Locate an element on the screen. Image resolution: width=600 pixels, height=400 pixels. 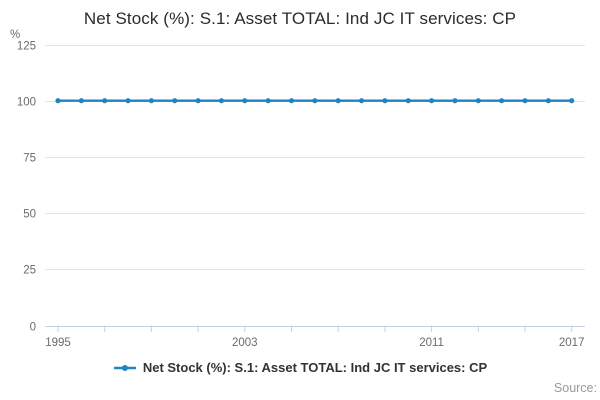
x-tick-label: 2017 is located at coordinates (572, 343).